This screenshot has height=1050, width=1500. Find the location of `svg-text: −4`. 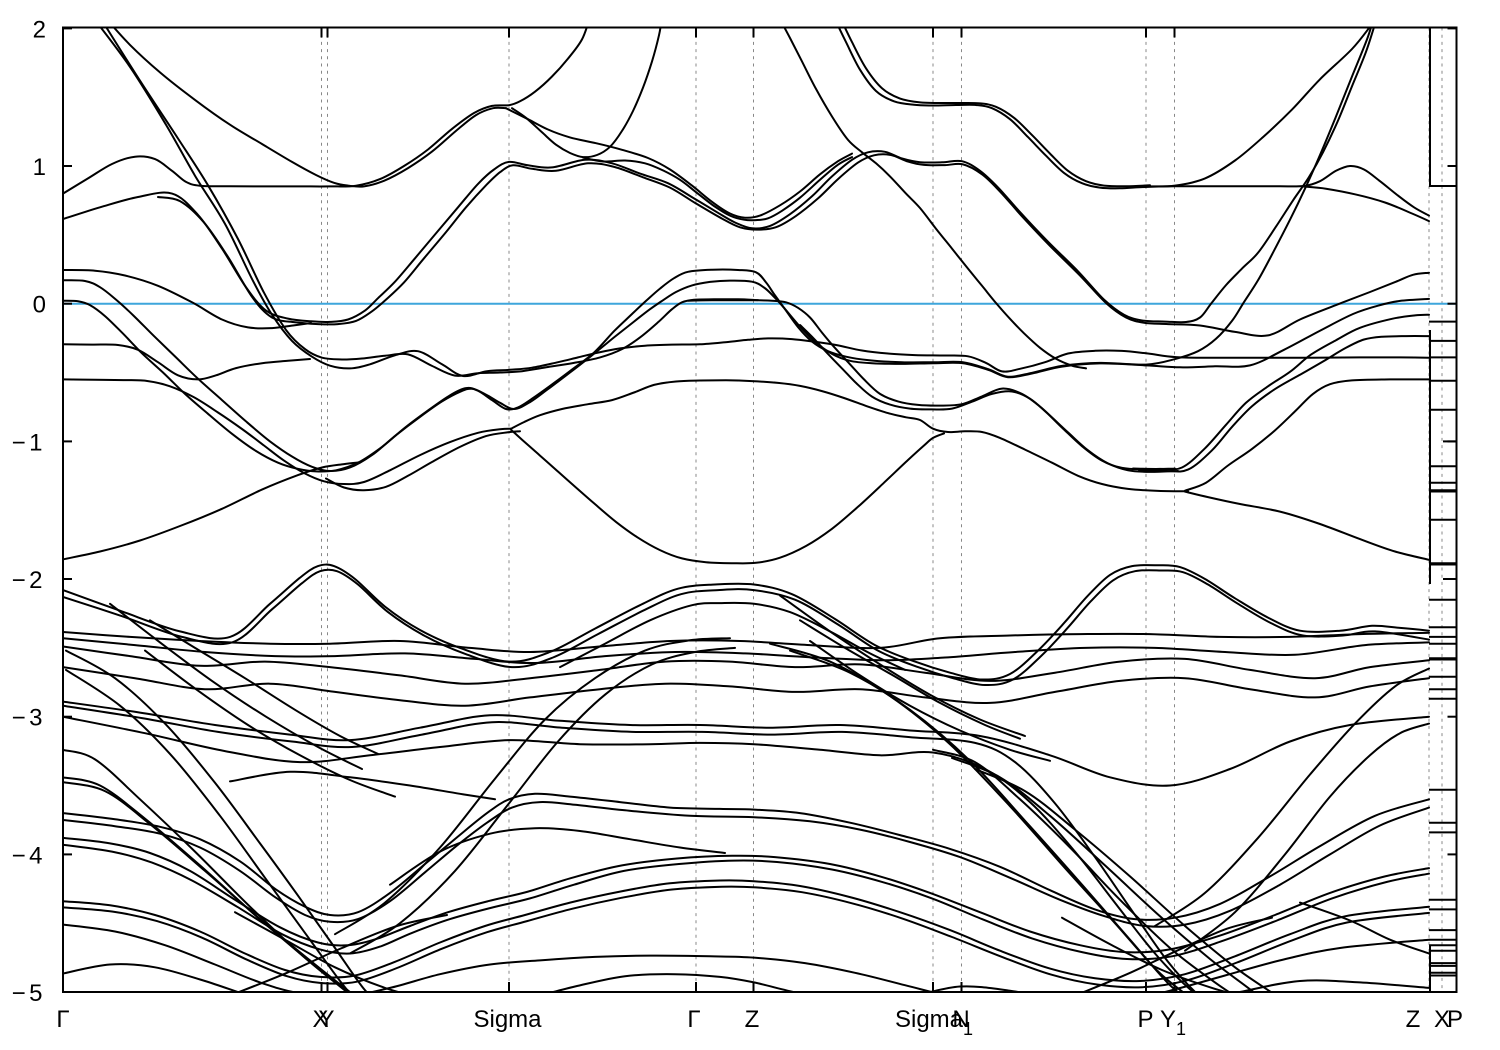

svg-text: −4 is located at coordinates (29, 855).